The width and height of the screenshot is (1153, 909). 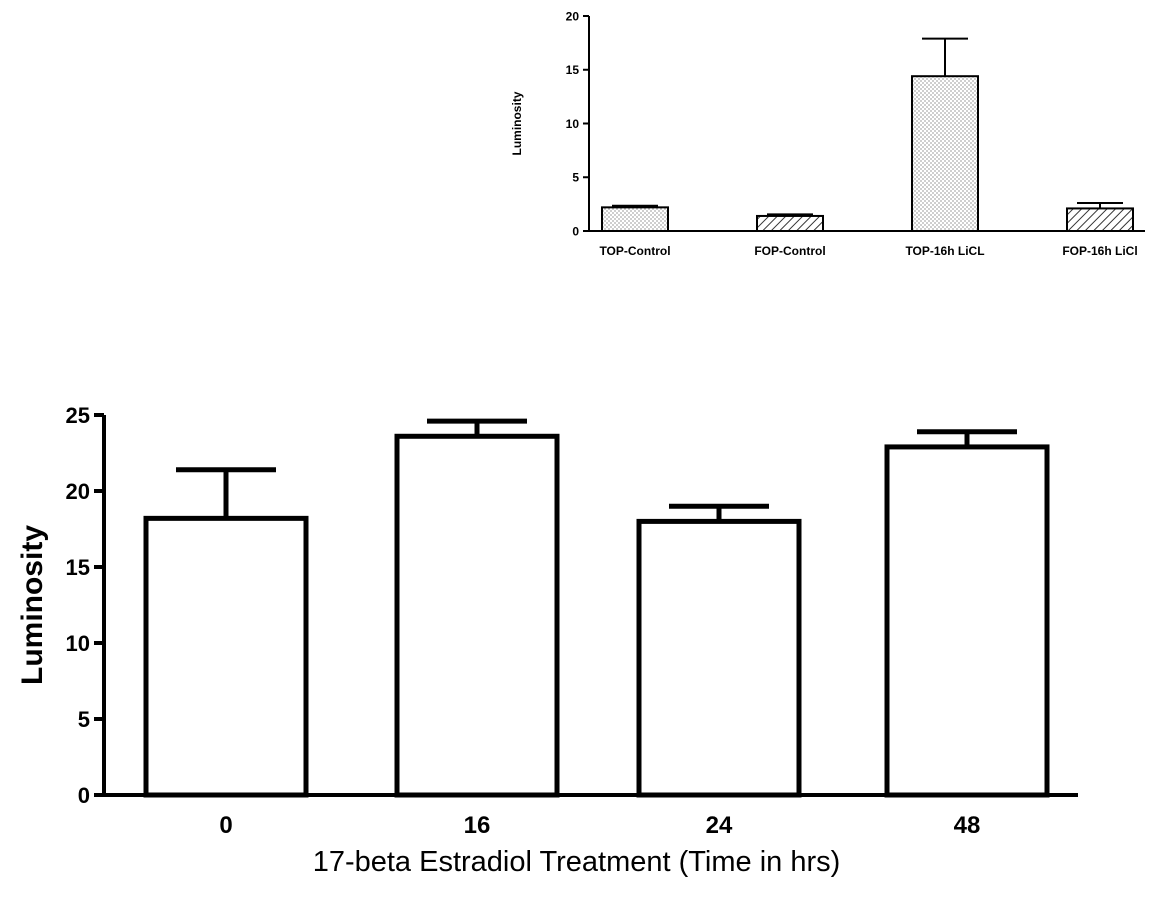 I want to click on bottom-y-axis-label: Luminosity, so click(x=32, y=605).